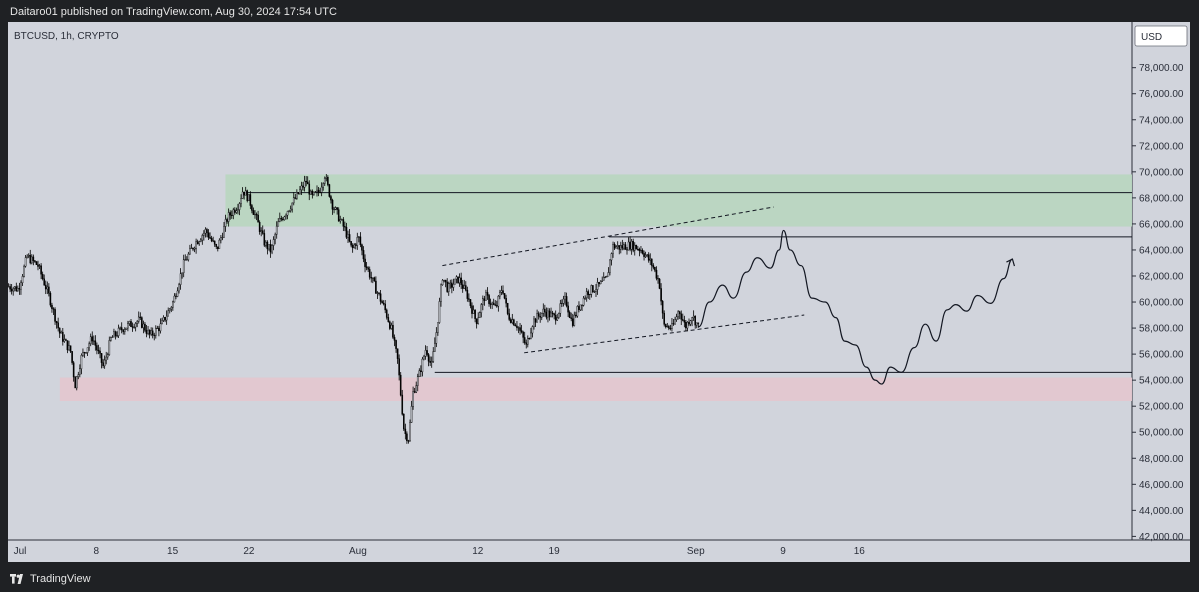 Image resolution: width=1199 pixels, height=592 pixels. Describe the element at coordinates (50, 579) in the screenshot. I see `tradingview-brand: TradingView` at that location.